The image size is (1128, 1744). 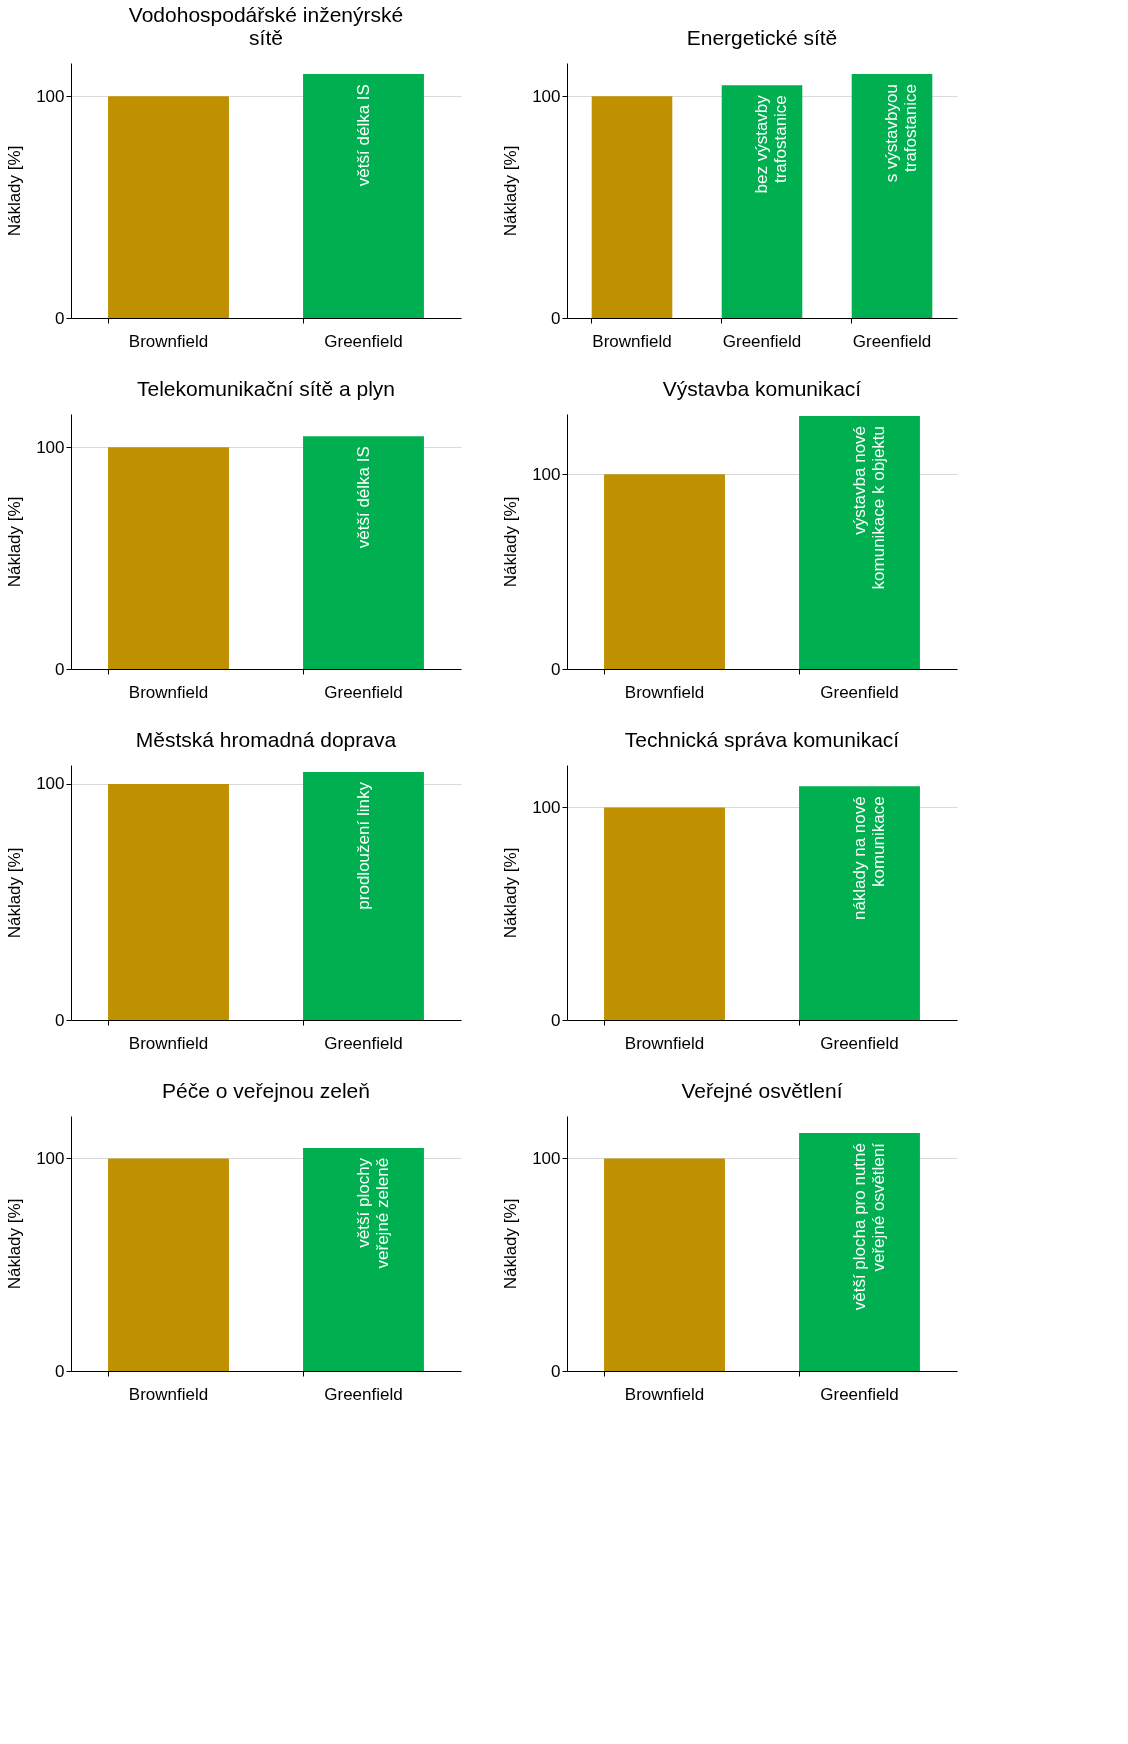 I want to click on data-label: větší plocha pro nutné veřejné osvětlení, so click(x=868, y=1226).